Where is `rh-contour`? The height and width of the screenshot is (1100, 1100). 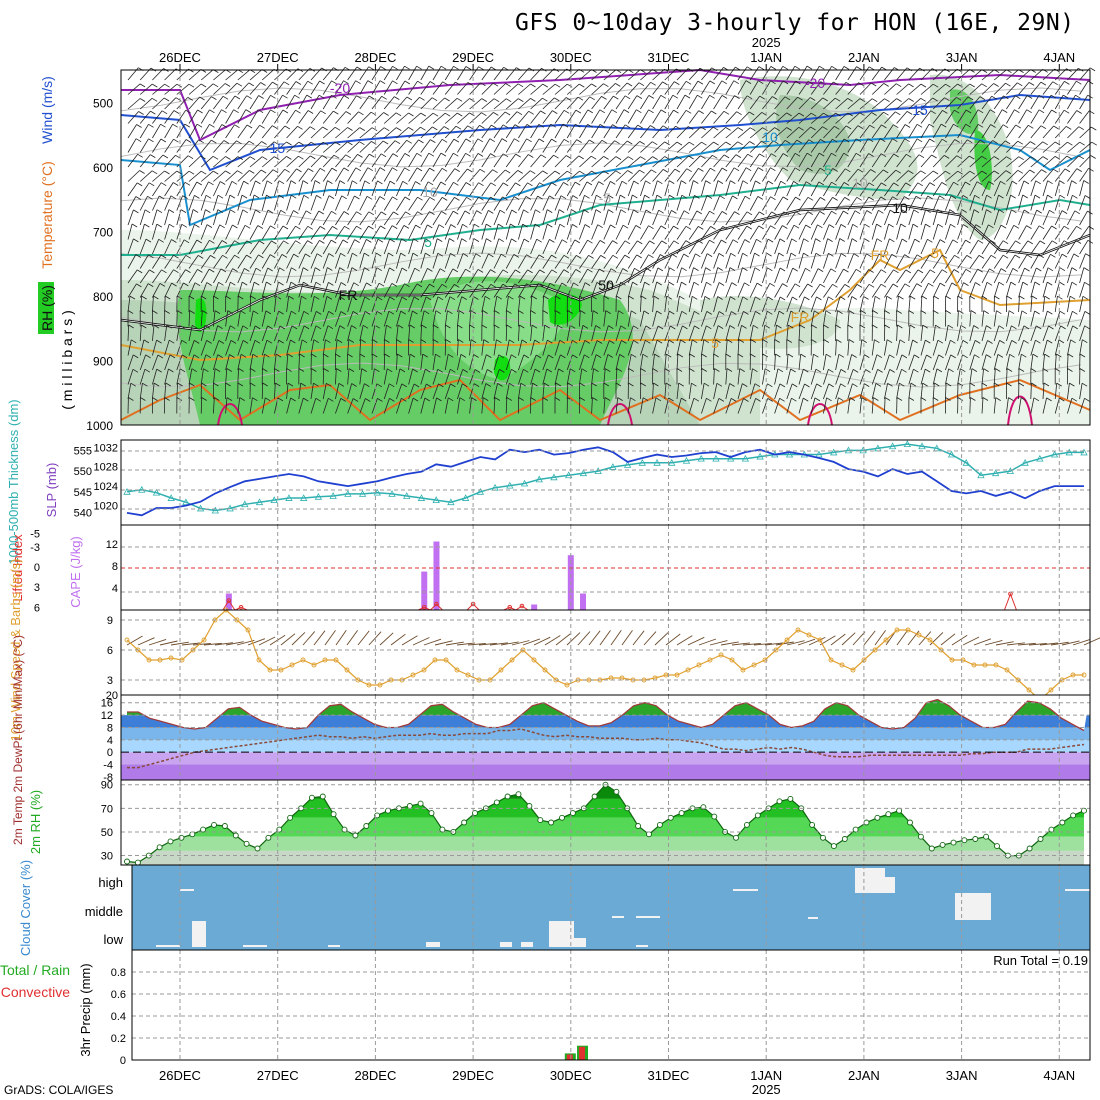
rh-contour is located at coordinates (601, 320).